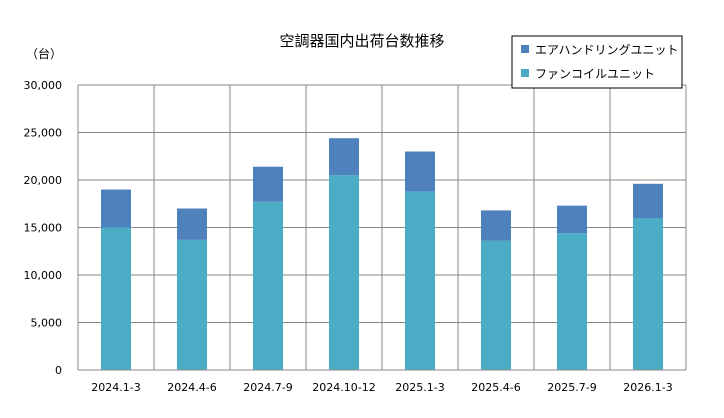 This screenshot has height=418, width=724. I want to click on legend-label: ファンコイルユニット, so click(595, 74).